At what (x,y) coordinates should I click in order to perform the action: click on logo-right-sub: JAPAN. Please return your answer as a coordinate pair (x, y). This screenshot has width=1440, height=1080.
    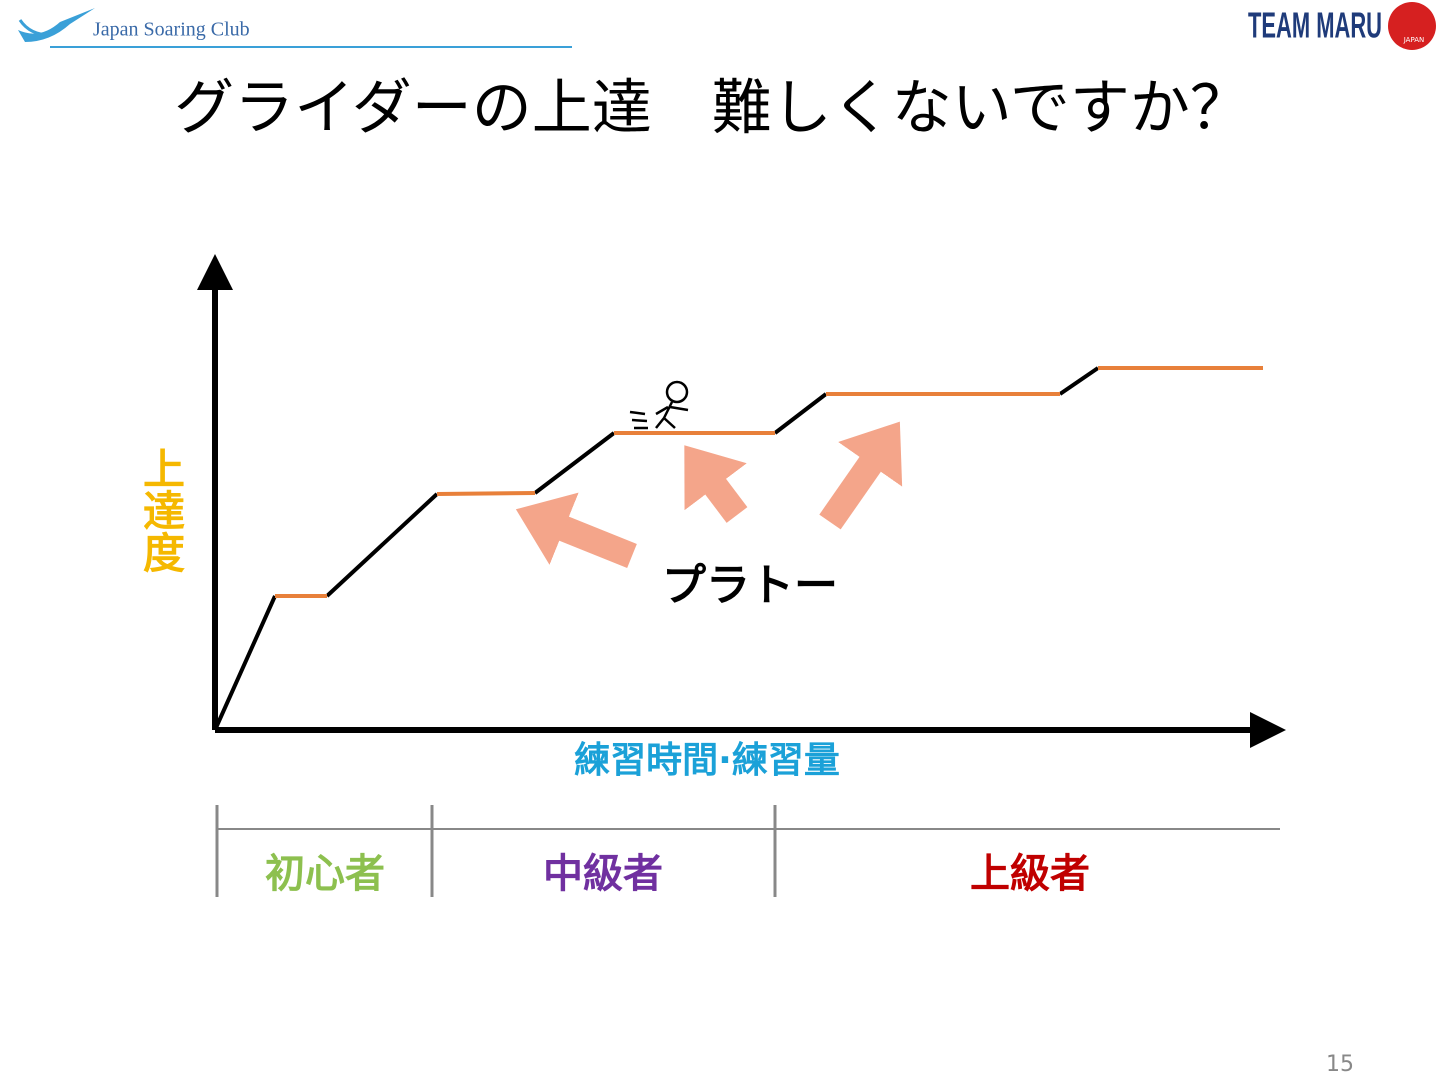
    Looking at the image, I should click on (1414, 40).